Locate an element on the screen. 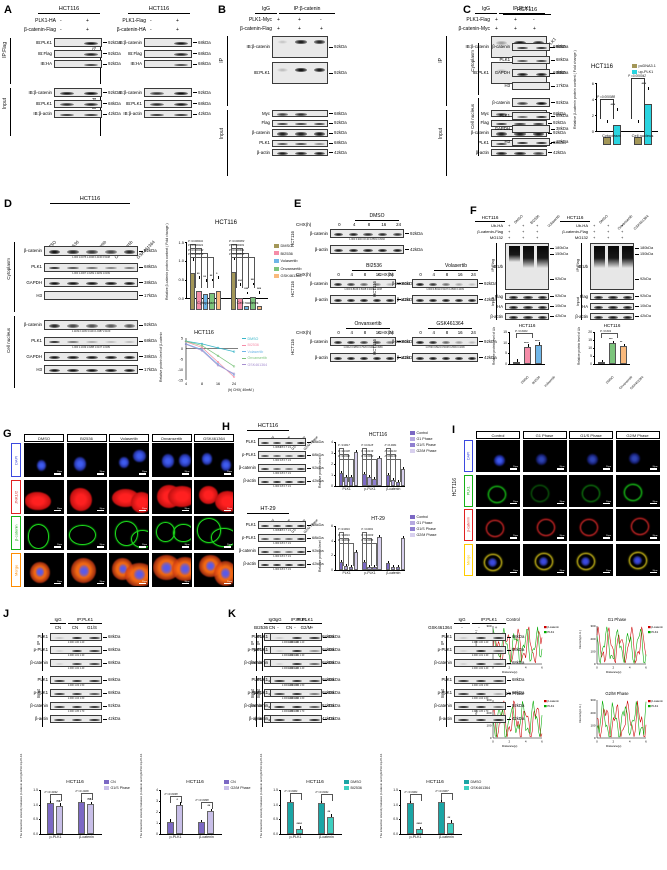 The height and width of the screenshot is (870, 667). blot-quantification: 1.000 1.05 1.70 is located at coordinates (480, 712).